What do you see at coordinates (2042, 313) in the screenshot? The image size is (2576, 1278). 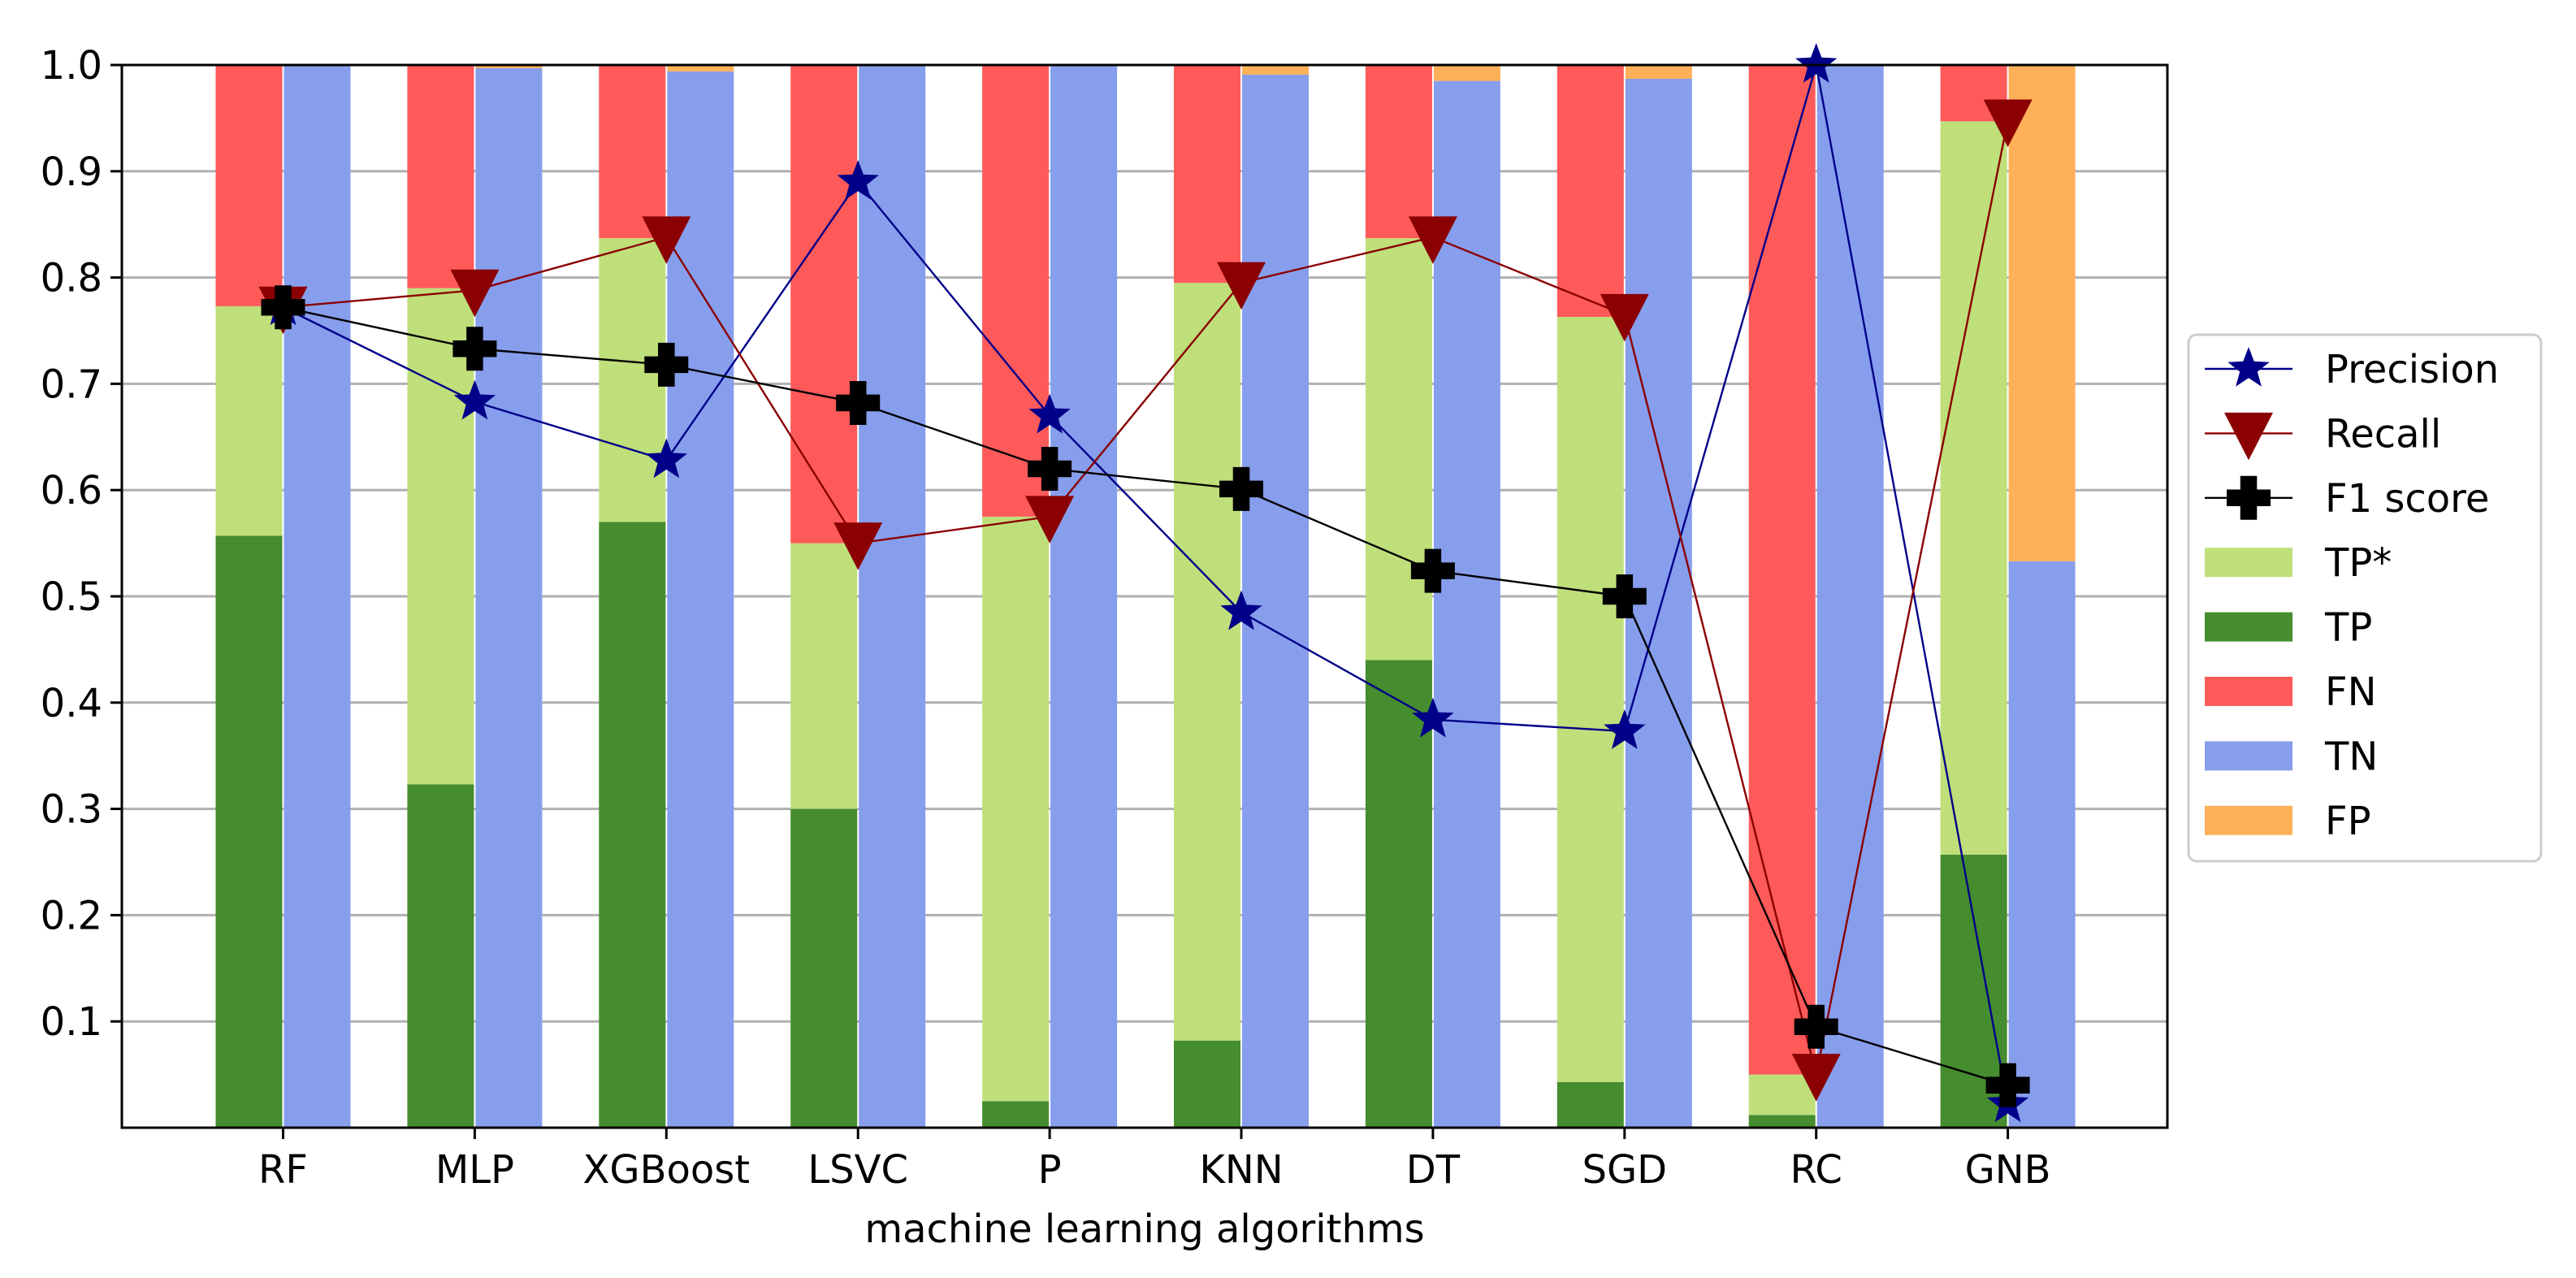 I see `bar-fp-gnb` at bounding box center [2042, 313].